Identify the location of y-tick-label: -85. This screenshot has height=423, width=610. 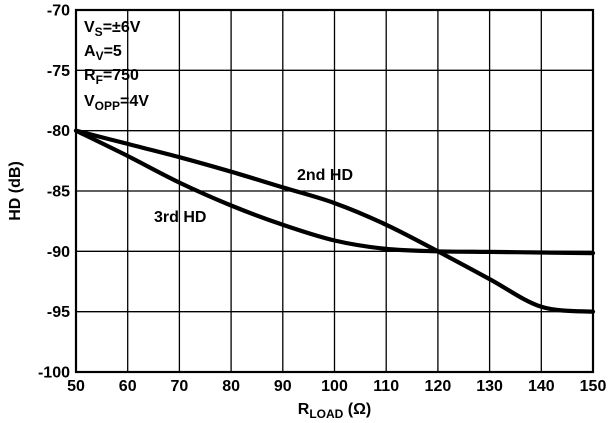
(58, 192).